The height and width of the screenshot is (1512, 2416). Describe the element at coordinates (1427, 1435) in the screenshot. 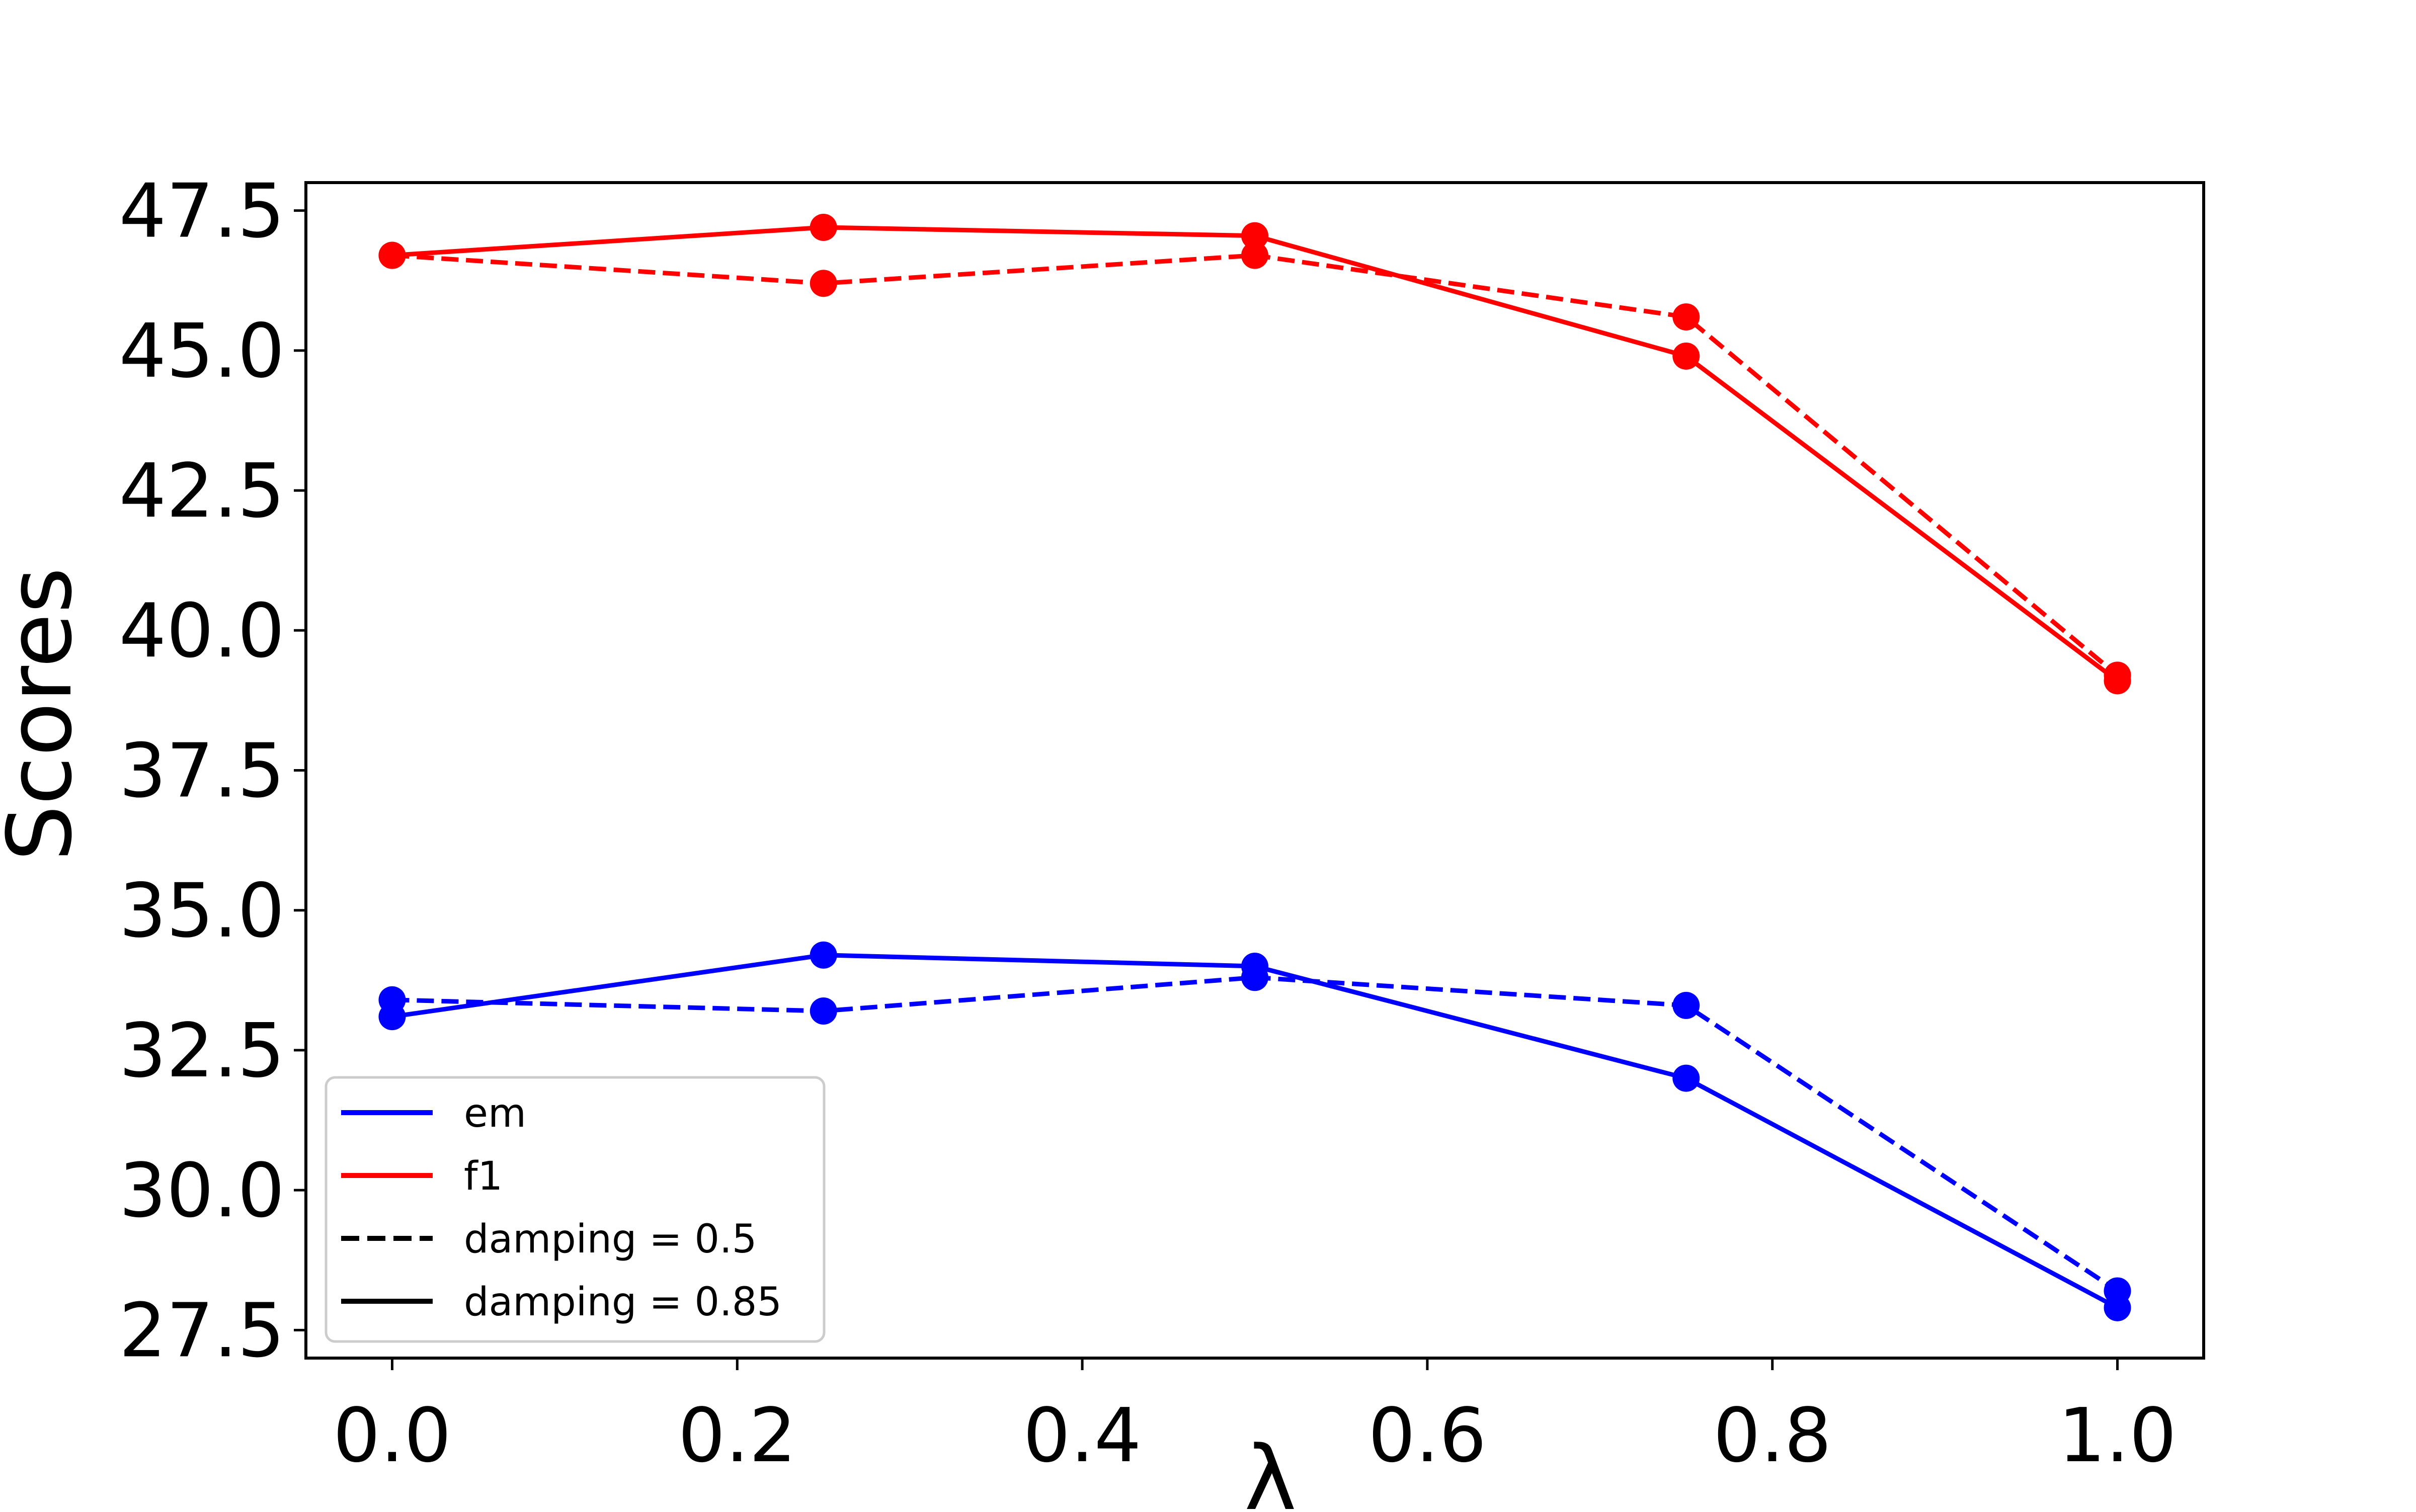

I see `x-tick-label: 0.6` at that location.